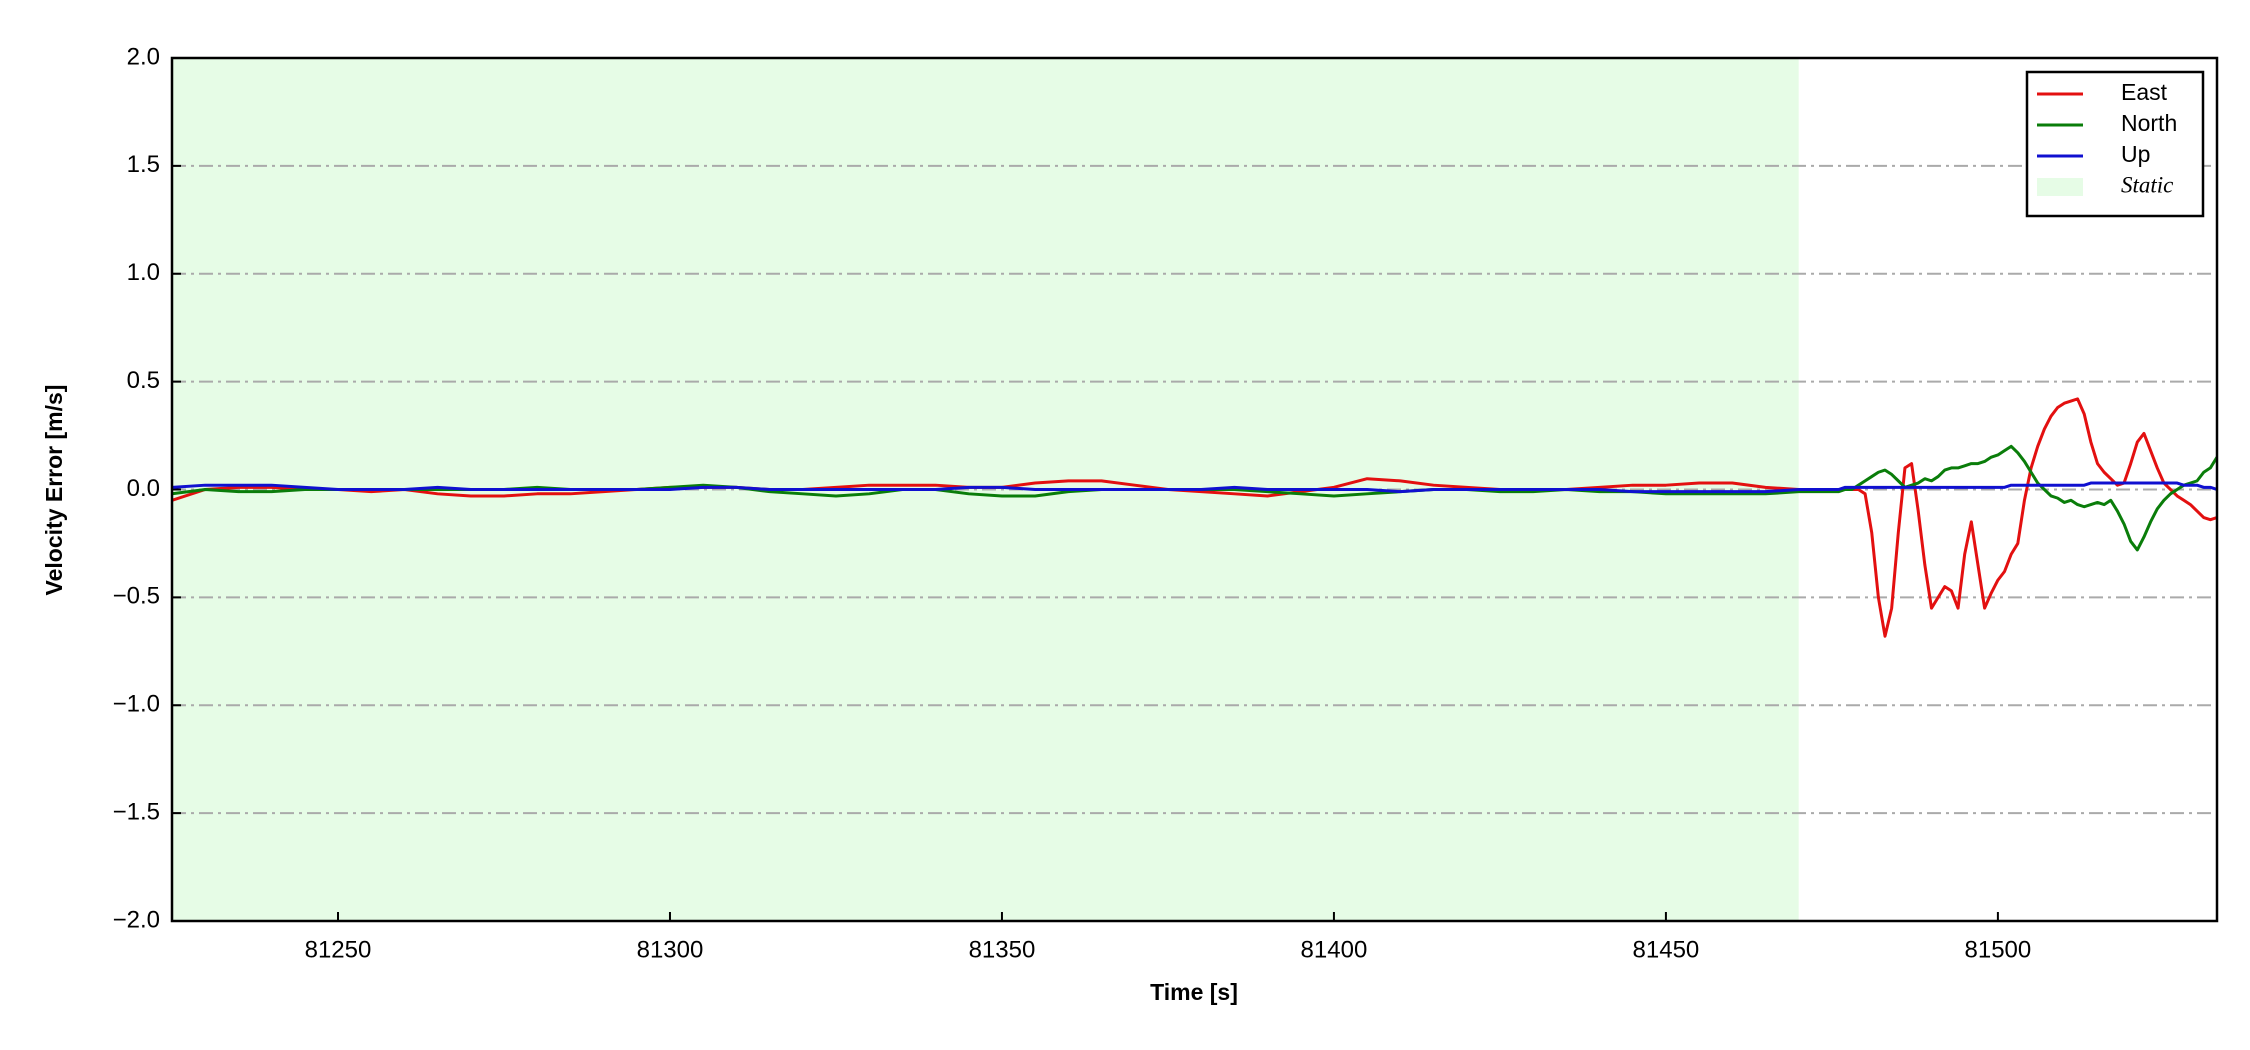 This screenshot has width=2250, height=1050. What do you see at coordinates (143, 488) in the screenshot?
I see `y-tick-label: 0.0` at bounding box center [143, 488].